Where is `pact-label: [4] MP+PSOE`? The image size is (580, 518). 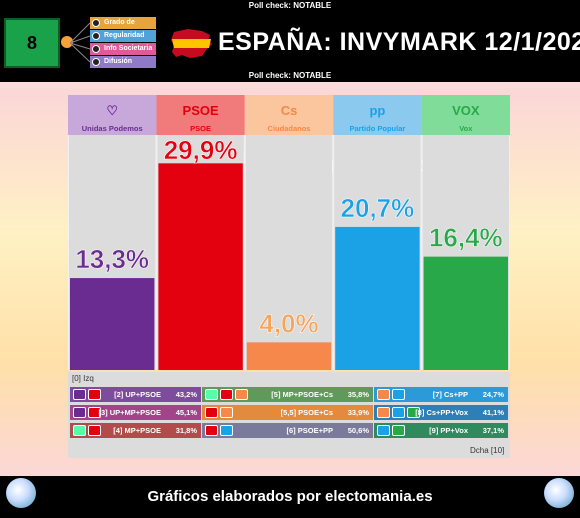 pact-label: [4] MP+PSOE is located at coordinates (137, 430).